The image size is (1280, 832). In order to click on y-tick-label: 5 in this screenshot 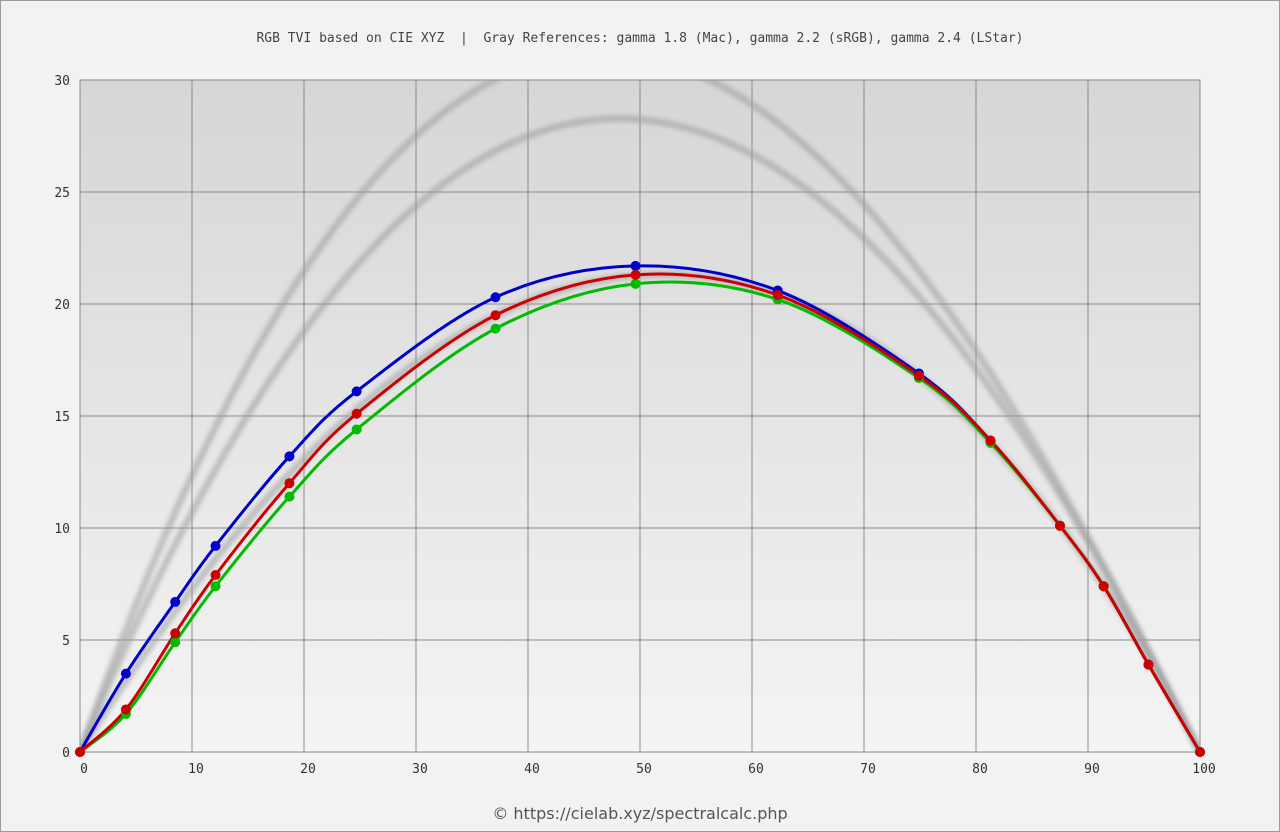, I will do `click(66, 641)`.